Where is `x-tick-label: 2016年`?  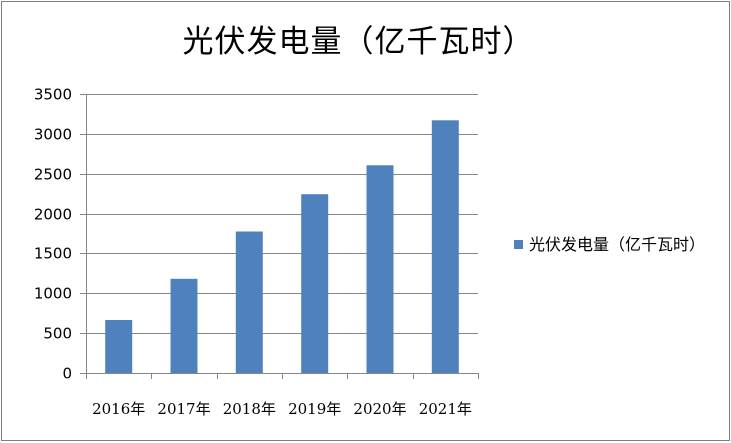 x-tick-label: 2016年 is located at coordinates (118, 409).